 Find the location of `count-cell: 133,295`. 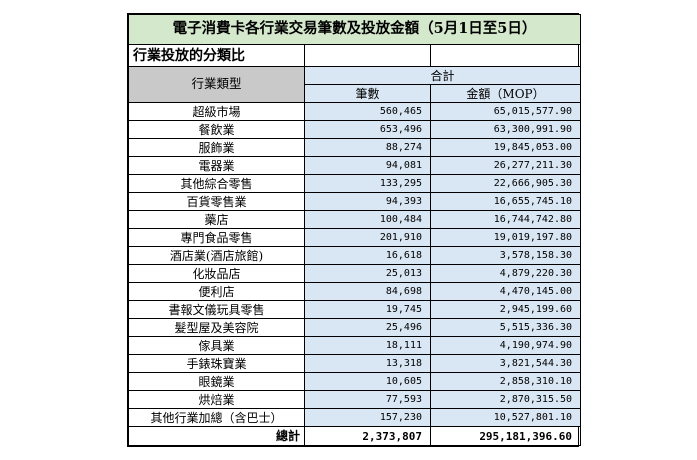

count-cell: 133,295 is located at coordinates (367, 183).